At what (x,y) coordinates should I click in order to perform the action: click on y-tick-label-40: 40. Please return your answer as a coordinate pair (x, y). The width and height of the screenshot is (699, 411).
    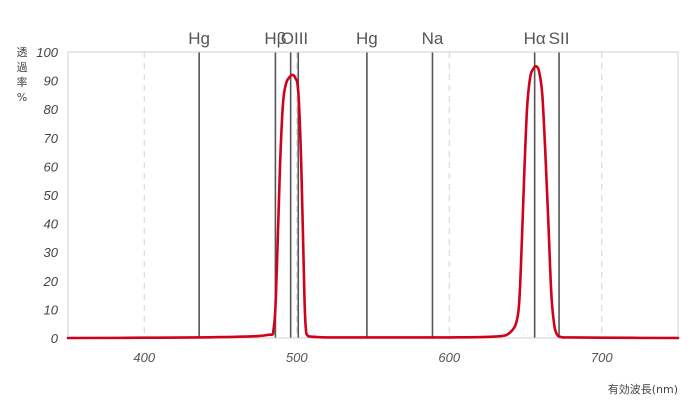
    Looking at the image, I should click on (51, 224).